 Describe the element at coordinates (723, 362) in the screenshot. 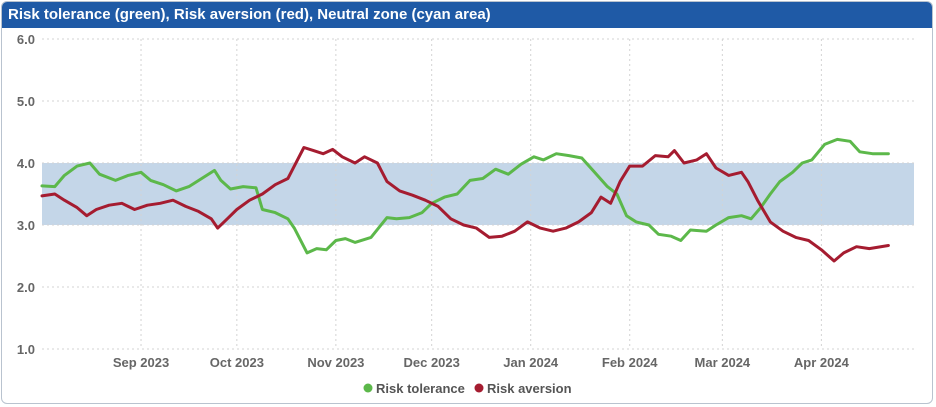

I see `x-tick-label: Mar 2024` at that location.